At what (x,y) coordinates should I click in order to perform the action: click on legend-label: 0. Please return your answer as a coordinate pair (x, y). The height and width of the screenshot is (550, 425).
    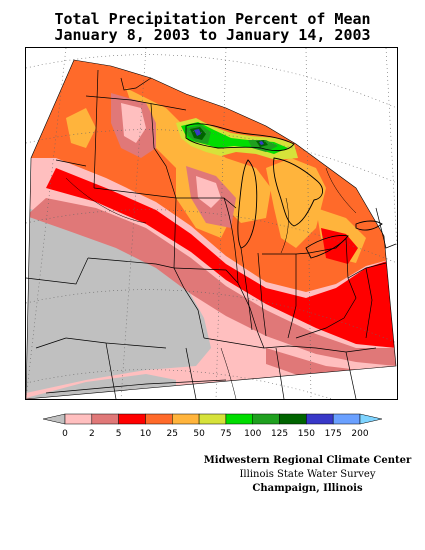
    Looking at the image, I should click on (65, 434).